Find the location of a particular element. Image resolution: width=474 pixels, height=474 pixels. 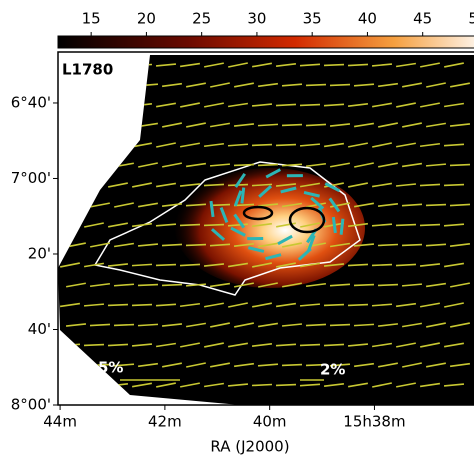

colorbar-tick-label: 30 is located at coordinates (256, 19).